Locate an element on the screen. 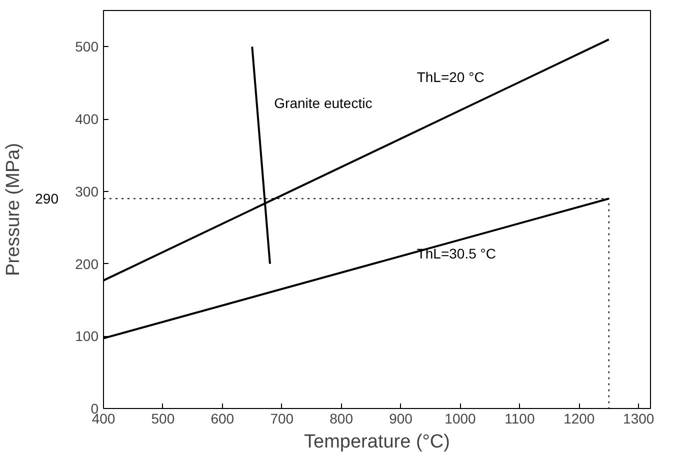 This screenshot has height=460, width=678. x-tick-label: 1000 is located at coordinates (460, 418).